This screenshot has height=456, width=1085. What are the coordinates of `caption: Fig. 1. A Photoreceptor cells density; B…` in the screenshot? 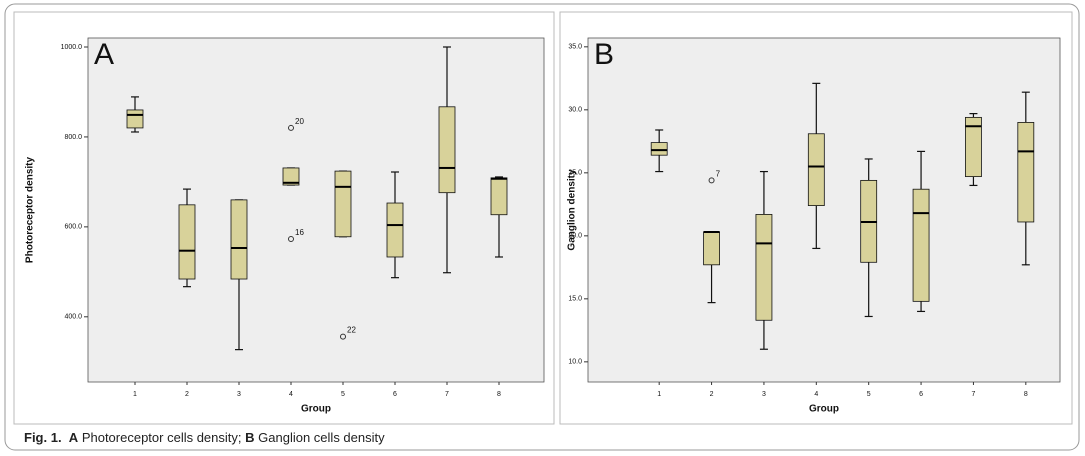 It's located at (204, 437).